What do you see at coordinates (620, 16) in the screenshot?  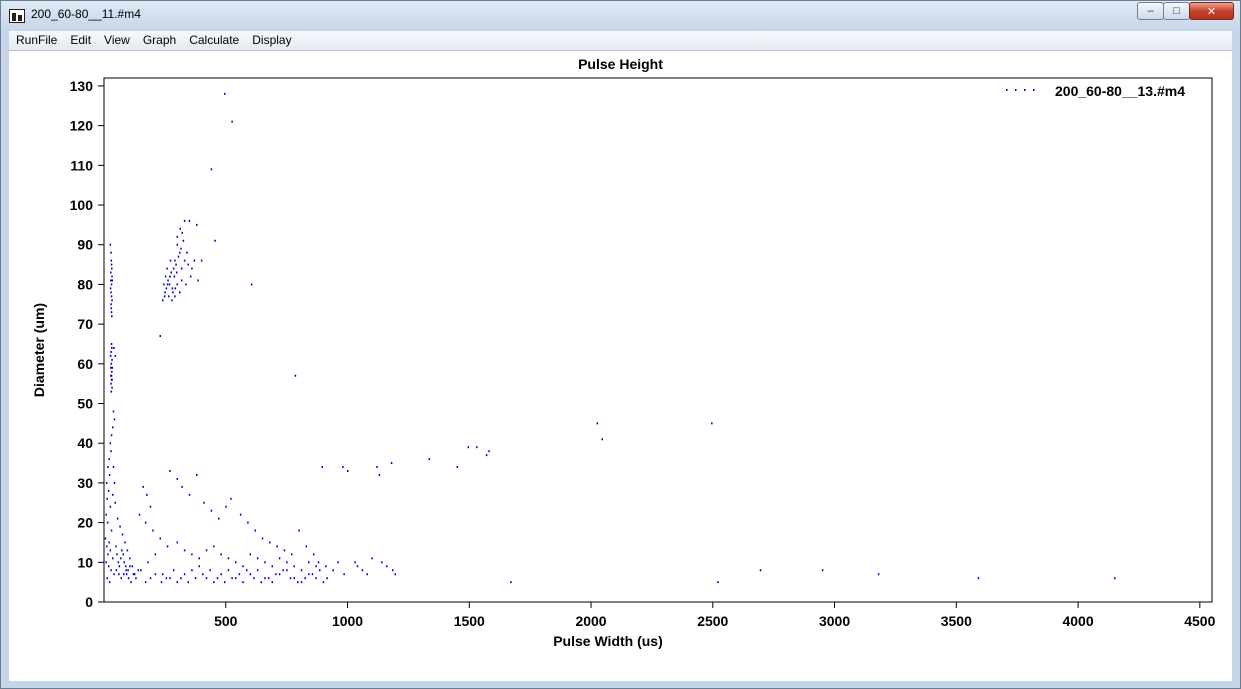 I see `title-bar: 200_60-80__11.#m4 – □ ✕` at bounding box center [620, 16].